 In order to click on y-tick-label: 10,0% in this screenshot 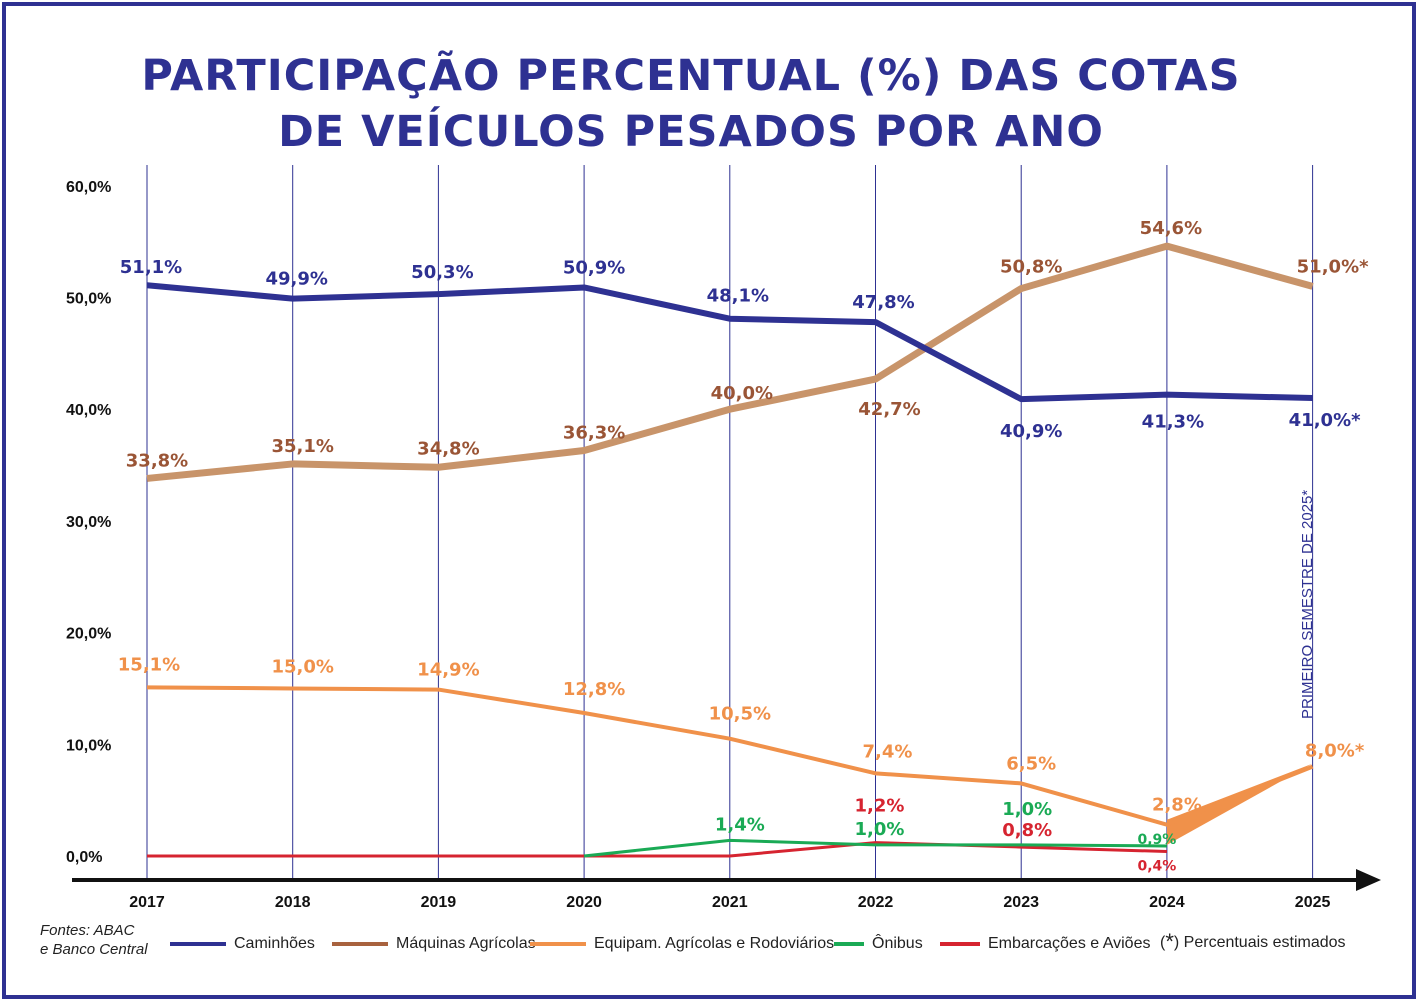, I will do `click(88, 745)`.